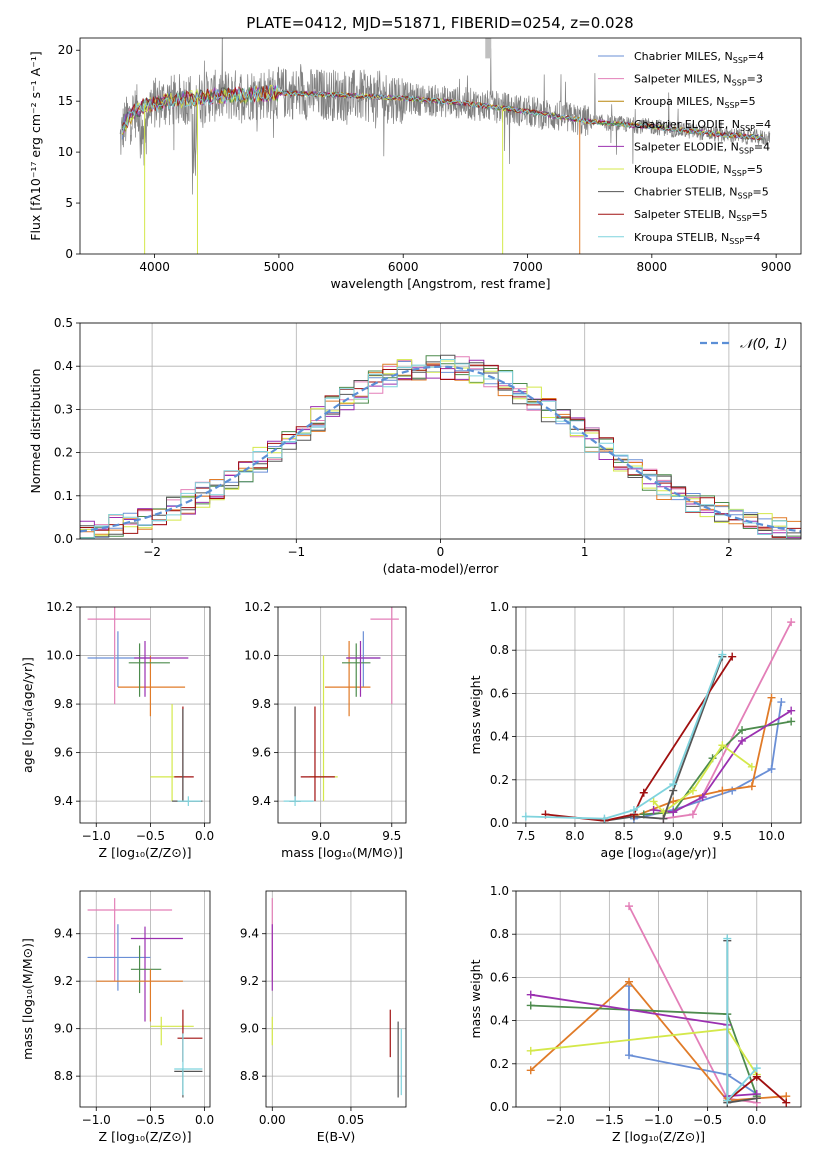  I want to click on y-tick-label: 0.3, so click(63, 409).